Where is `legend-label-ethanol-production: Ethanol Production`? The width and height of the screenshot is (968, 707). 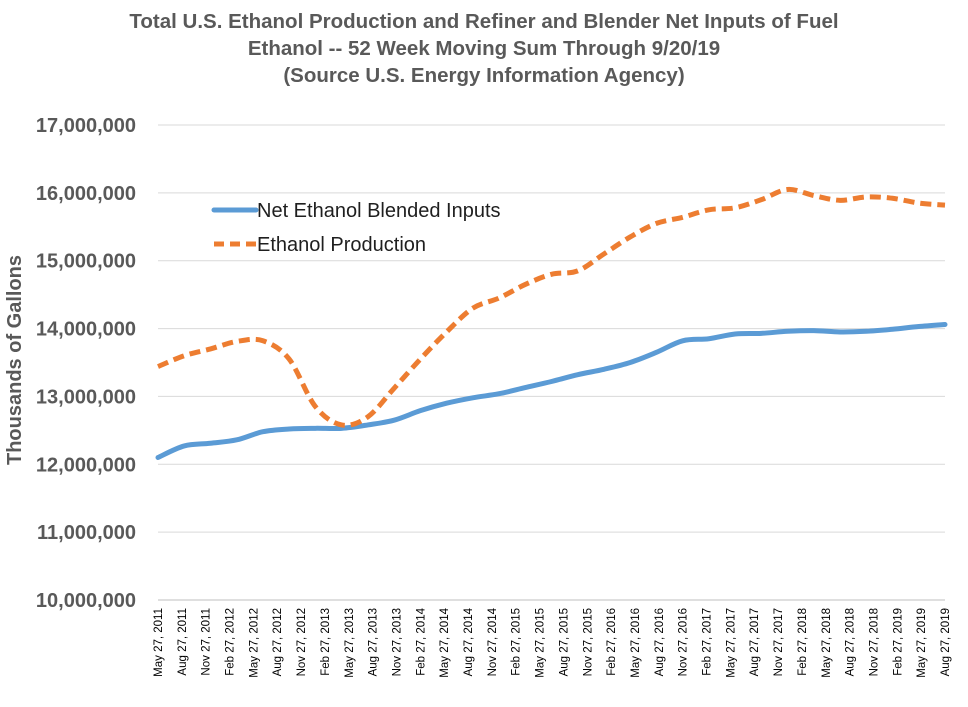
legend-label-ethanol-production: Ethanol Production is located at coordinates (341, 245).